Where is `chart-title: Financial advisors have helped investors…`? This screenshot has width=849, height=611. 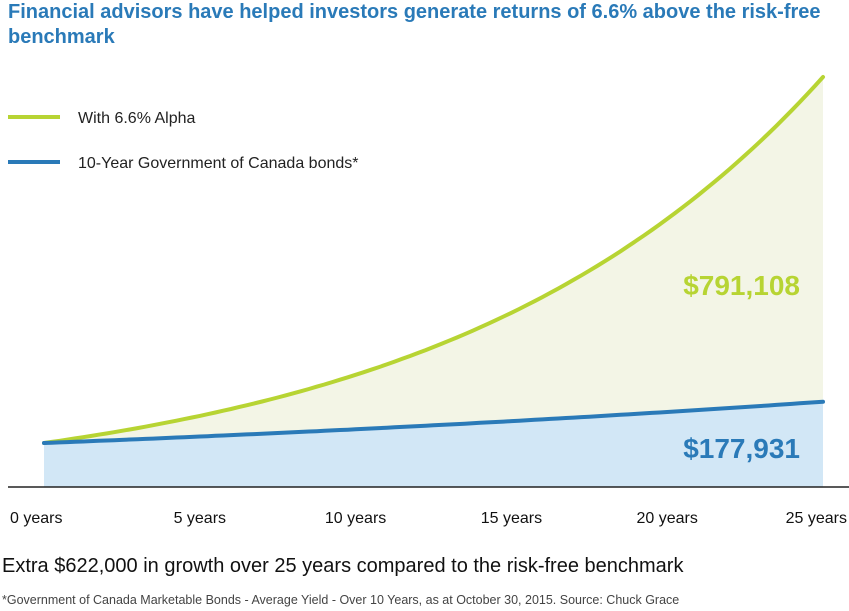 chart-title: Financial advisors have helped investors… is located at coordinates (414, 24).